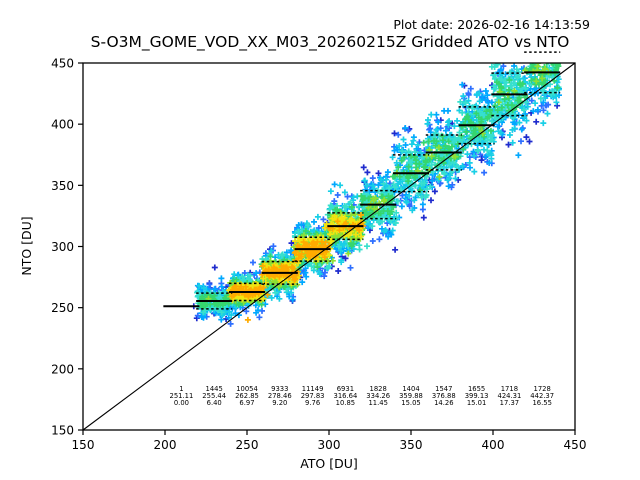  What do you see at coordinates (510, 396) in the screenshot?
I see `bin-mean-value: 424.31` at bounding box center [510, 396].